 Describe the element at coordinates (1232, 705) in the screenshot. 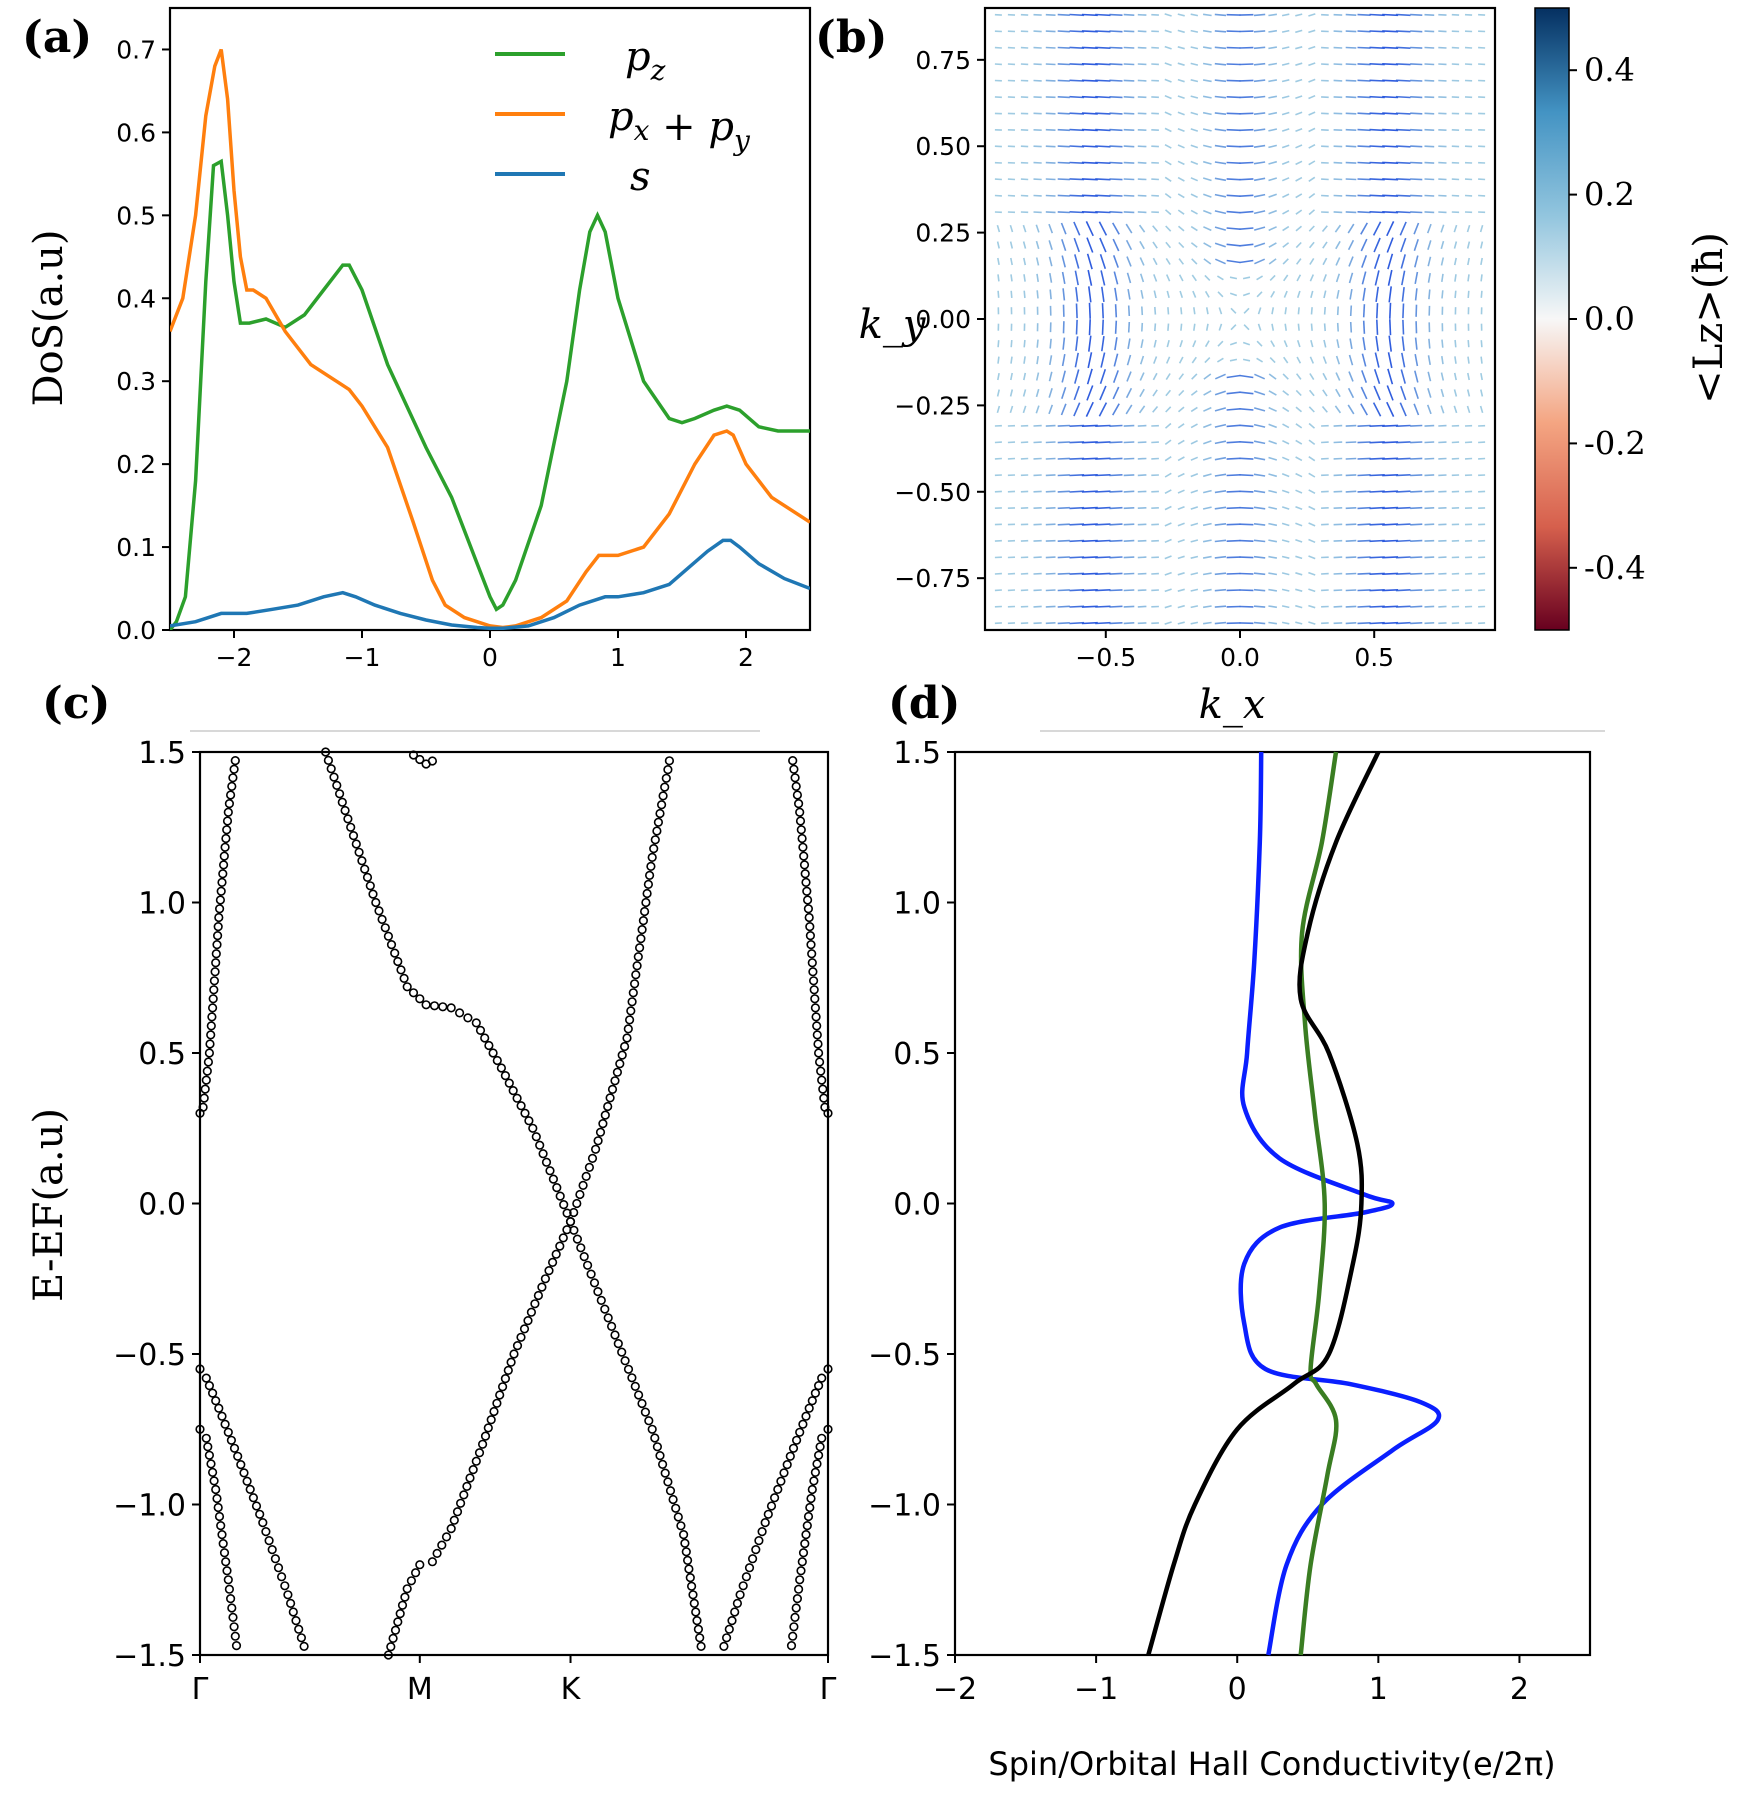

I see `panel-b-xlabel: k_x` at that location.